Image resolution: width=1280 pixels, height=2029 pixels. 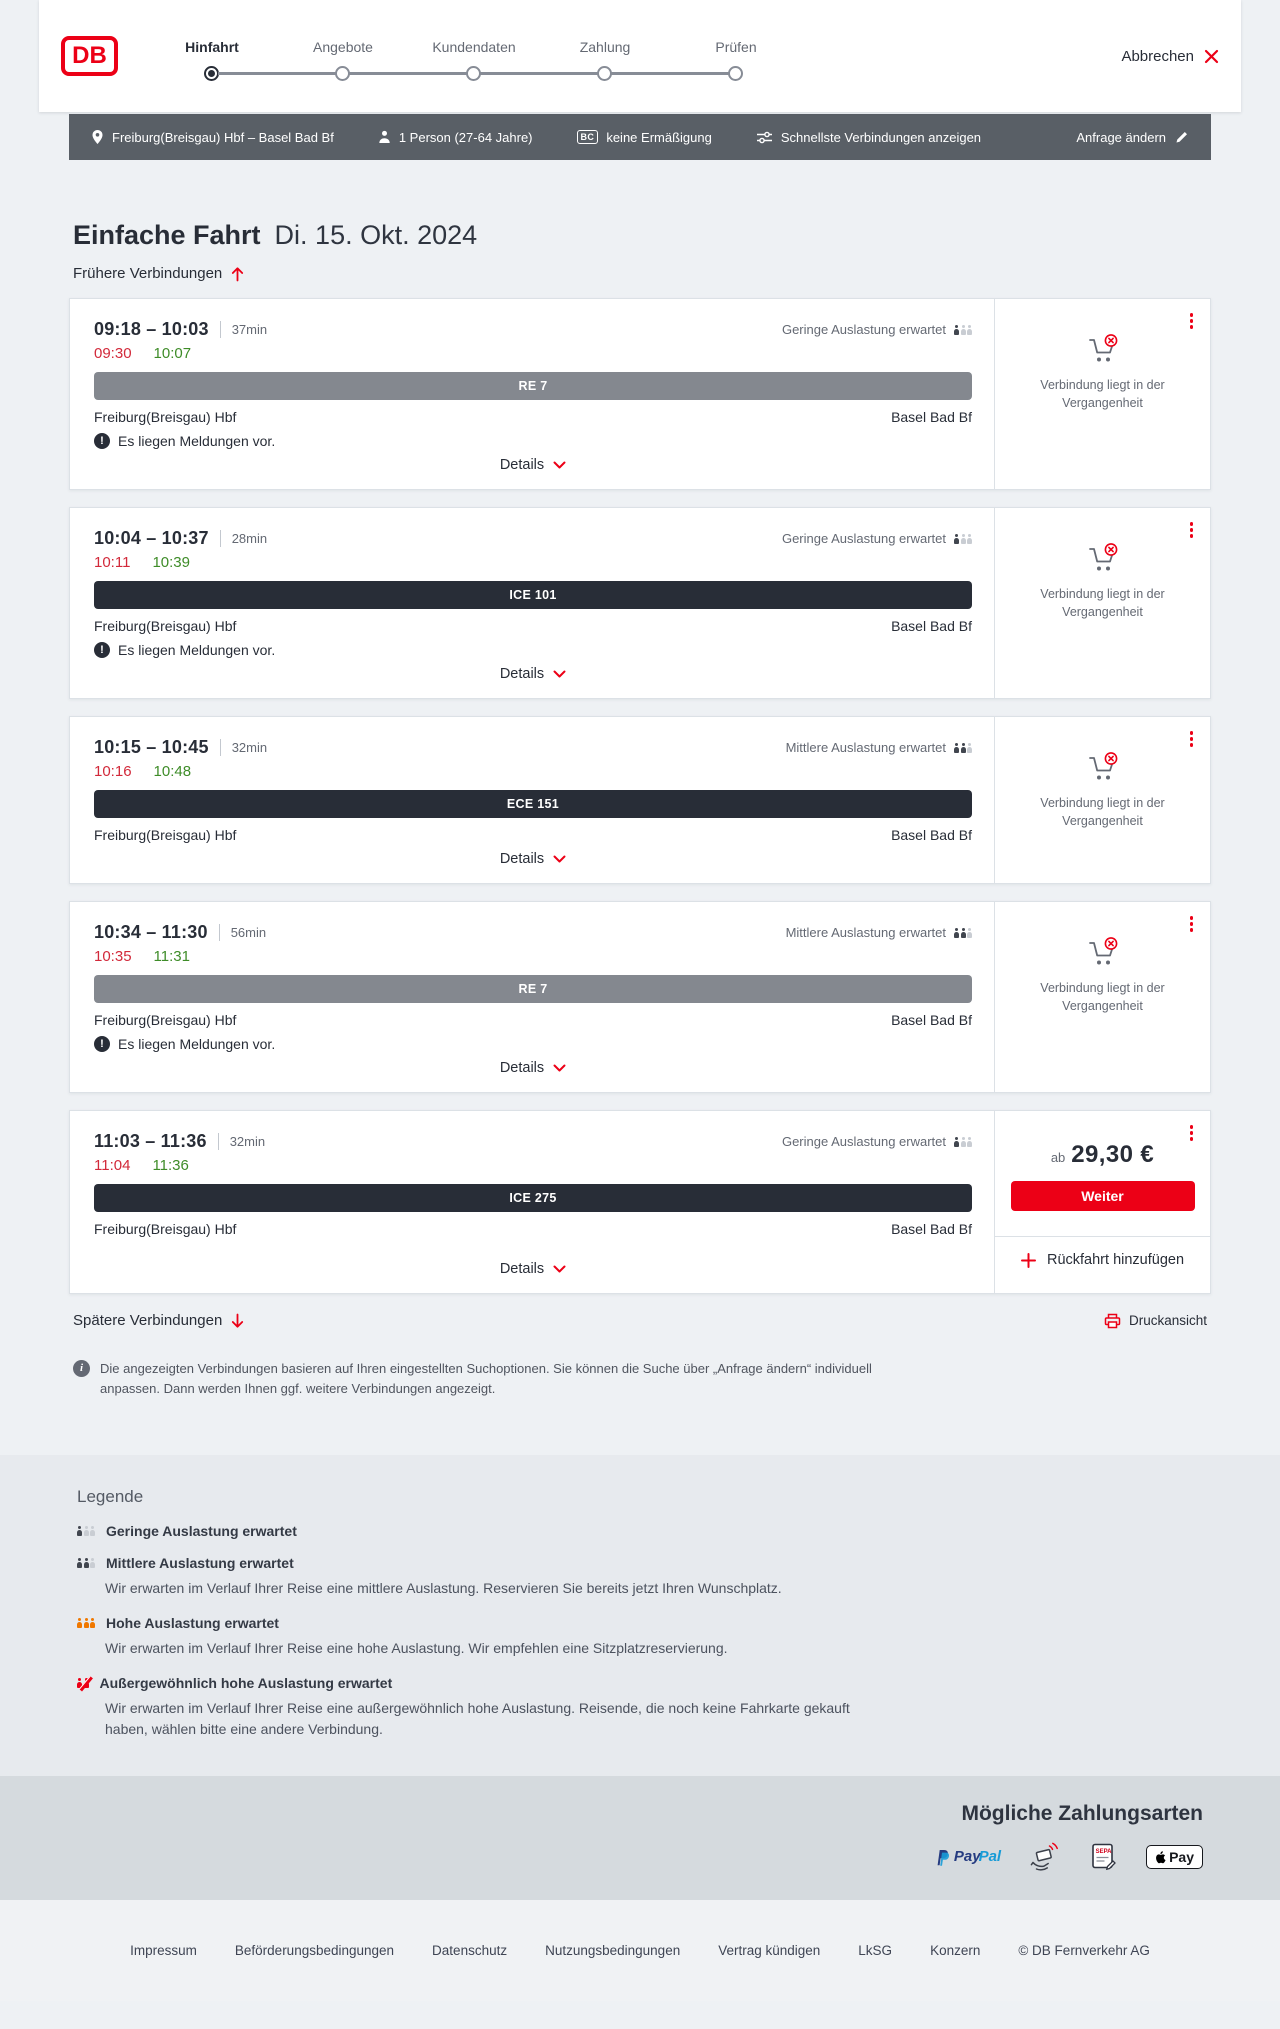 I want to click on occupancy-indicator: Mittlere Auslastung erwartet, so click(x=879, y=932).